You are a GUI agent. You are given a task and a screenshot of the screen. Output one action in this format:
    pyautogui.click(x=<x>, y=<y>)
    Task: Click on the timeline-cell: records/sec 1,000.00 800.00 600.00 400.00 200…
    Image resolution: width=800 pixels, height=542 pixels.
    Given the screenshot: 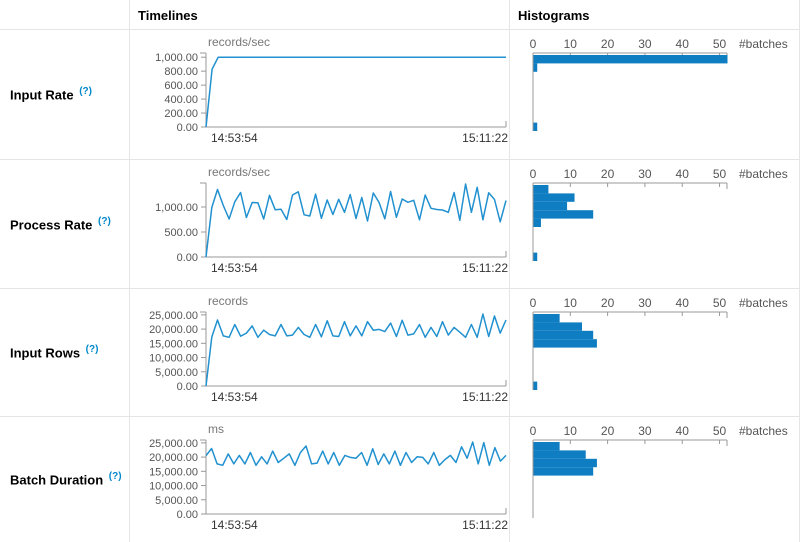 What is the action you would take?
    pyautogui.click(x=320, y=94)
    